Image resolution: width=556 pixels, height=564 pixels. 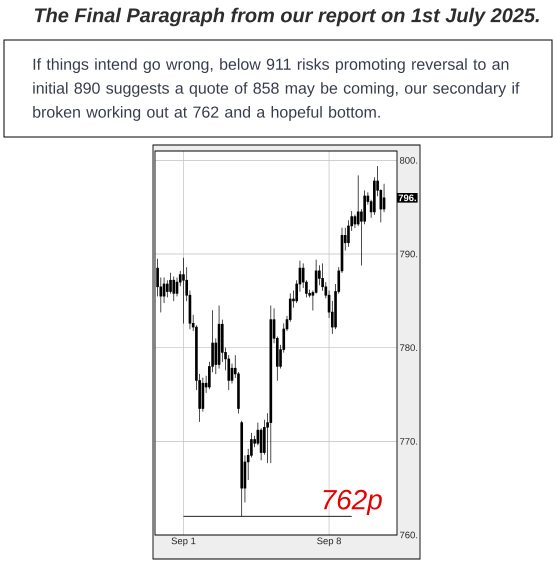 What do you see at coordinates (409, 160) in the screenshot?
I see `y-tick-label: 800.` at bounding box center [409, 160].